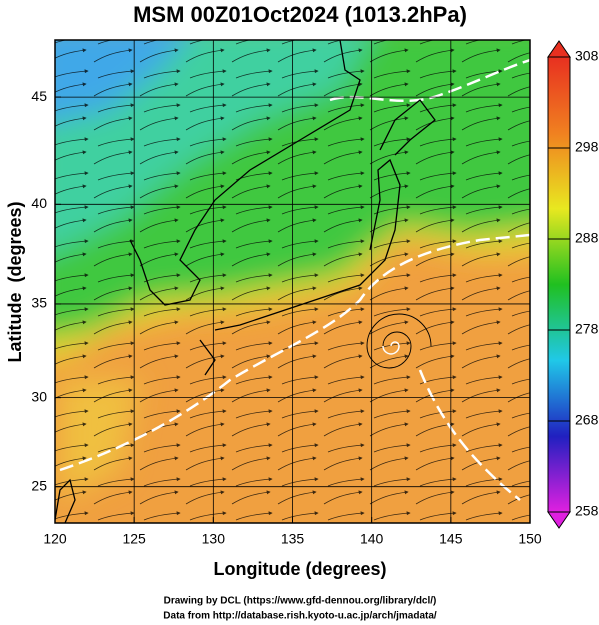 The height and width of the screenshot is (625, 599). What do you see at coordinates (559, 284) in the screenshot?
I see `colorbar-body` at bounding box center [559, 284].